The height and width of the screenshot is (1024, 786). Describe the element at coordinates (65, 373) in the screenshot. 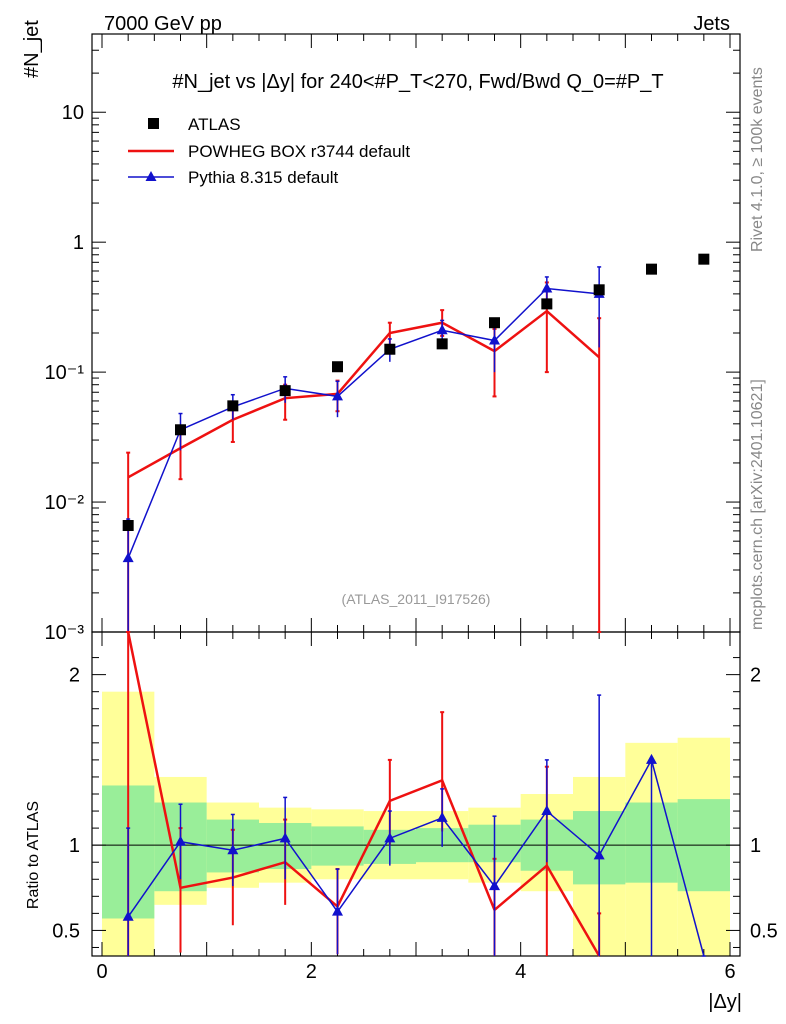

I see `main-y-tick-label: 10⁻¹` at that location.